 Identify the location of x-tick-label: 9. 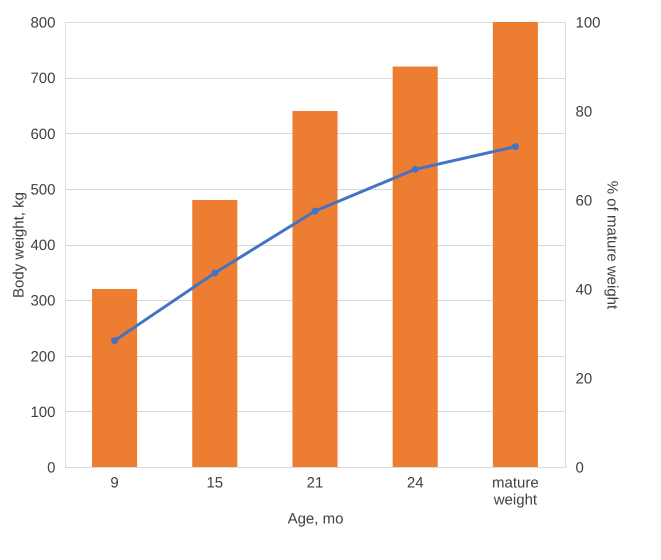
(114, 483).